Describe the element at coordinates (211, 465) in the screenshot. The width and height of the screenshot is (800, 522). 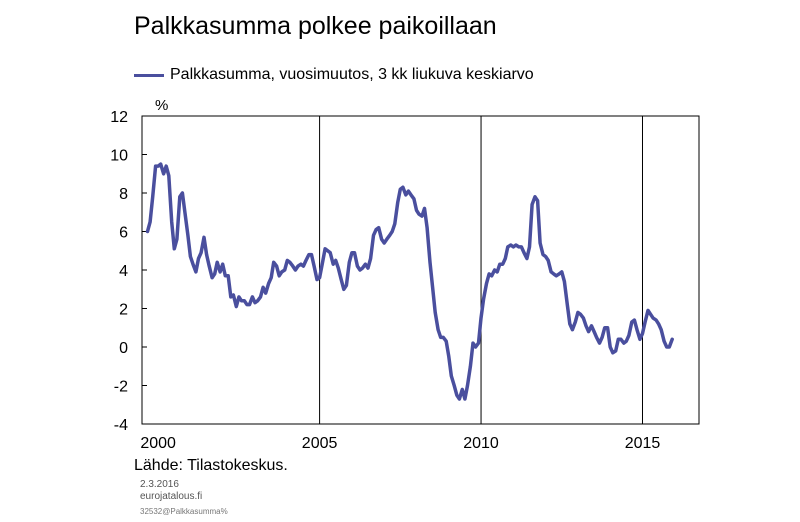
I see `source-note: Lähde: Tilastokeskus.` at that location.